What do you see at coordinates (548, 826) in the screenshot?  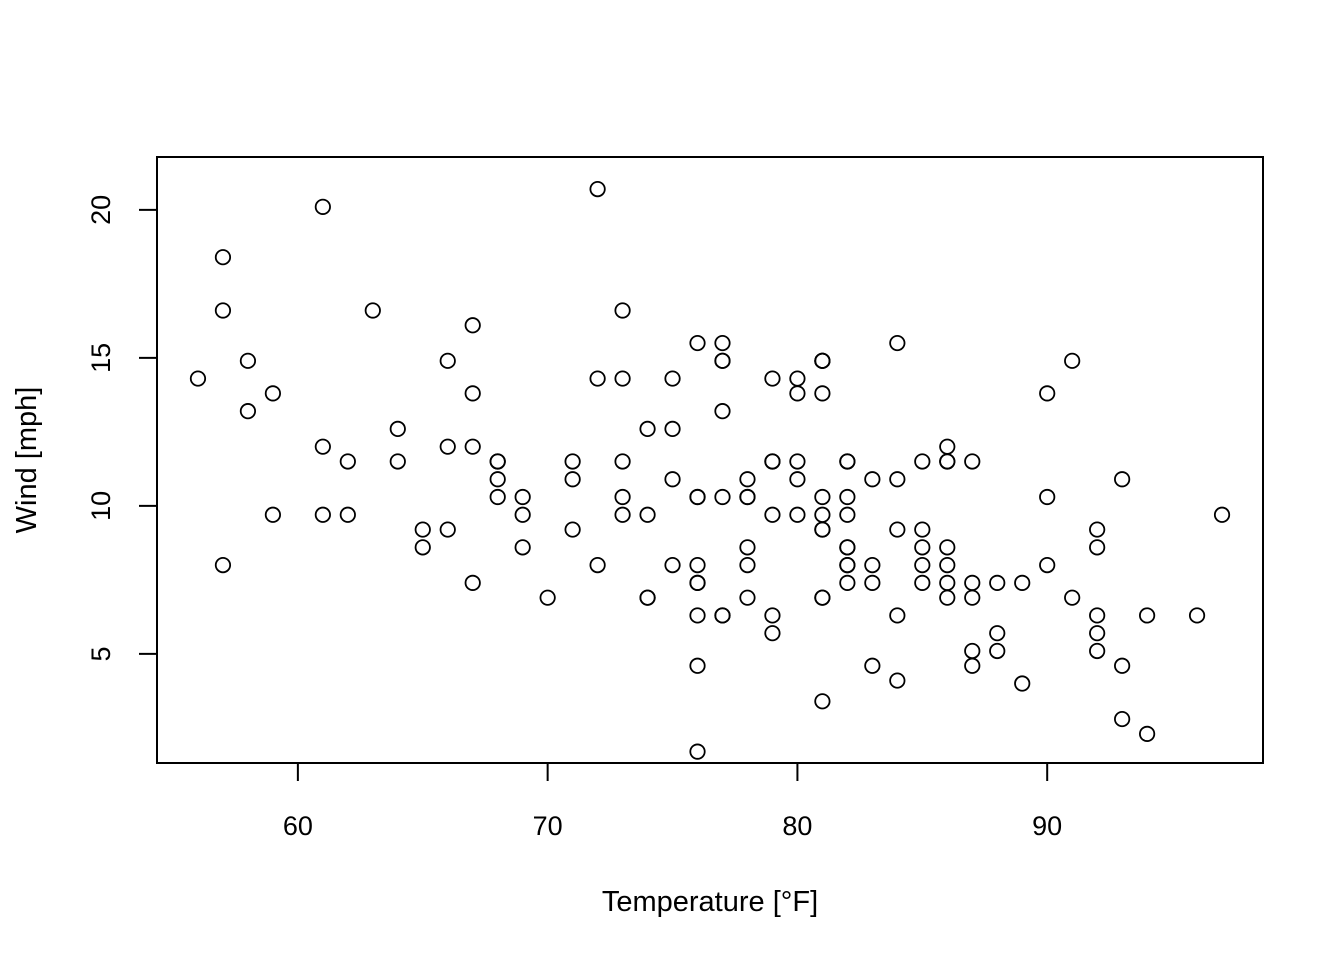 I see `x-tick-label: 70` at bounding box center [548, 826].